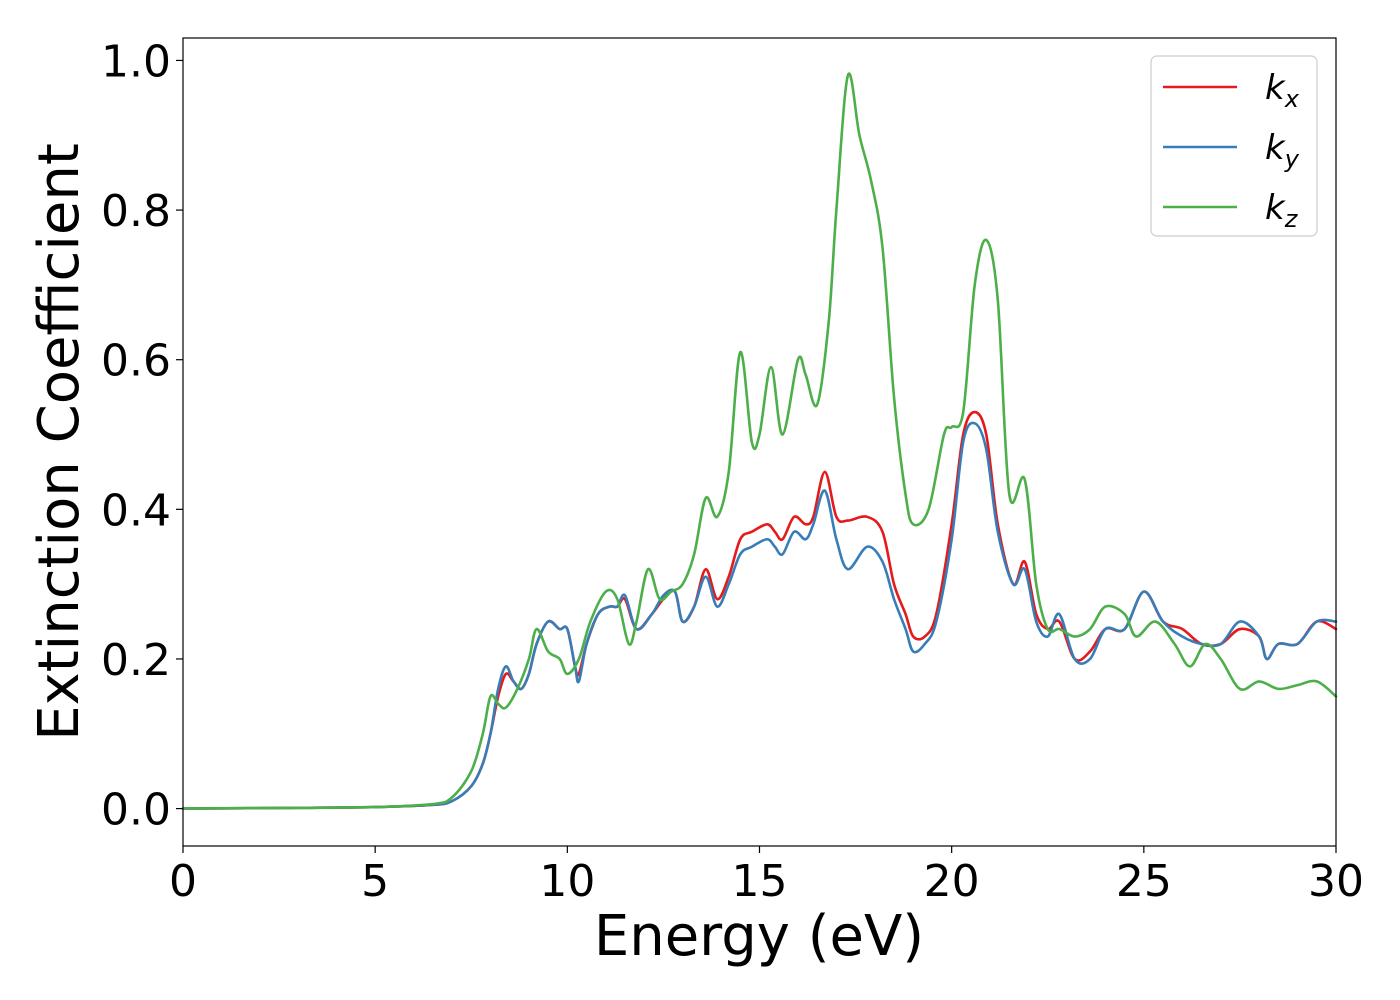 Image resolution: width=1400 pixels, height=1000 pixels. Describe the element at coordinates (183, 881) in the screenshot. I see `x-tick-label-0: 0` at that location.